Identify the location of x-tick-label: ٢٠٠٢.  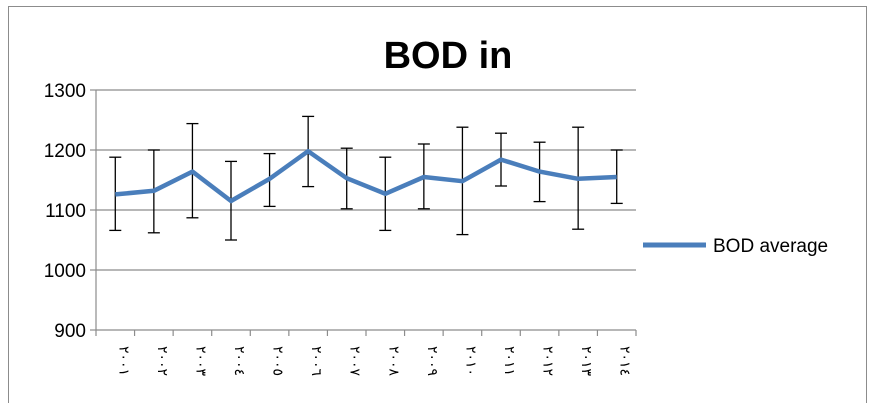
(163, 361).